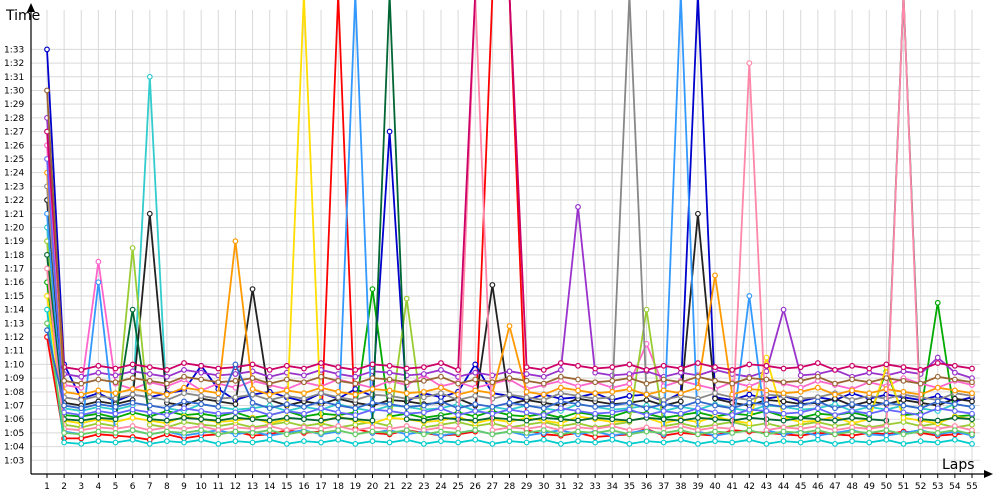 The width and height of the screenshot is (1000, 500). Describe the element at coordinates (235, 487) in the screenshot. I see `x-tick-label: 12` at that location.